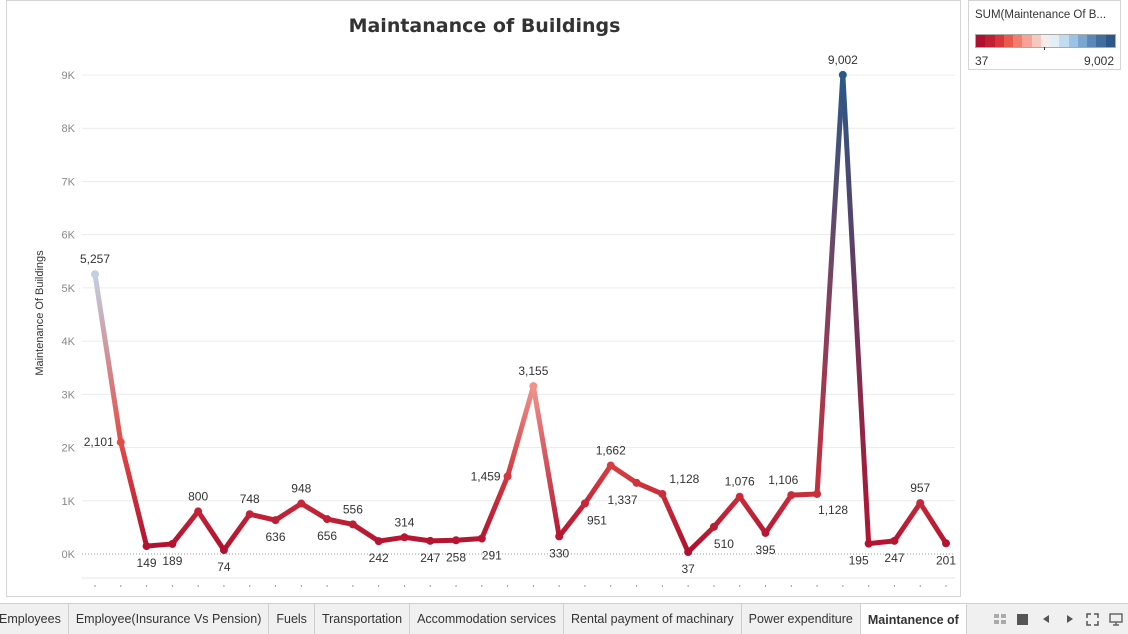  Describe the element at coordinates (653, 619) in the screenshot. I see `tab-rental-payment: Rental payment of machinary` at that location.